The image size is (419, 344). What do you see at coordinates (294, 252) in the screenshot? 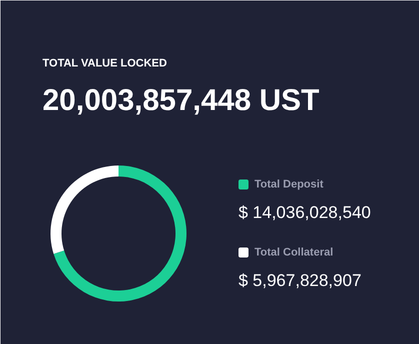
I see `legend-label: Total Collateral` at bounding box center [294, 252].